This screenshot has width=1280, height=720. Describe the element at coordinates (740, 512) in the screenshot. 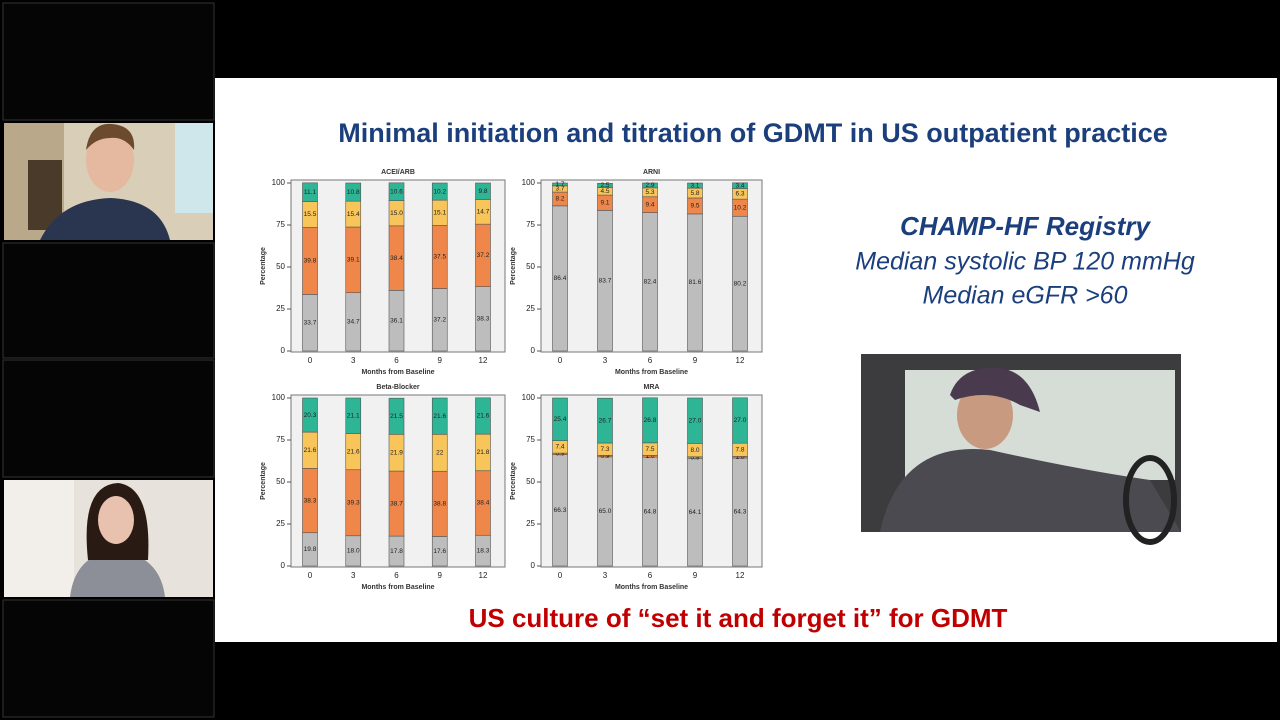

I see `value-label: 64.3` at that location.